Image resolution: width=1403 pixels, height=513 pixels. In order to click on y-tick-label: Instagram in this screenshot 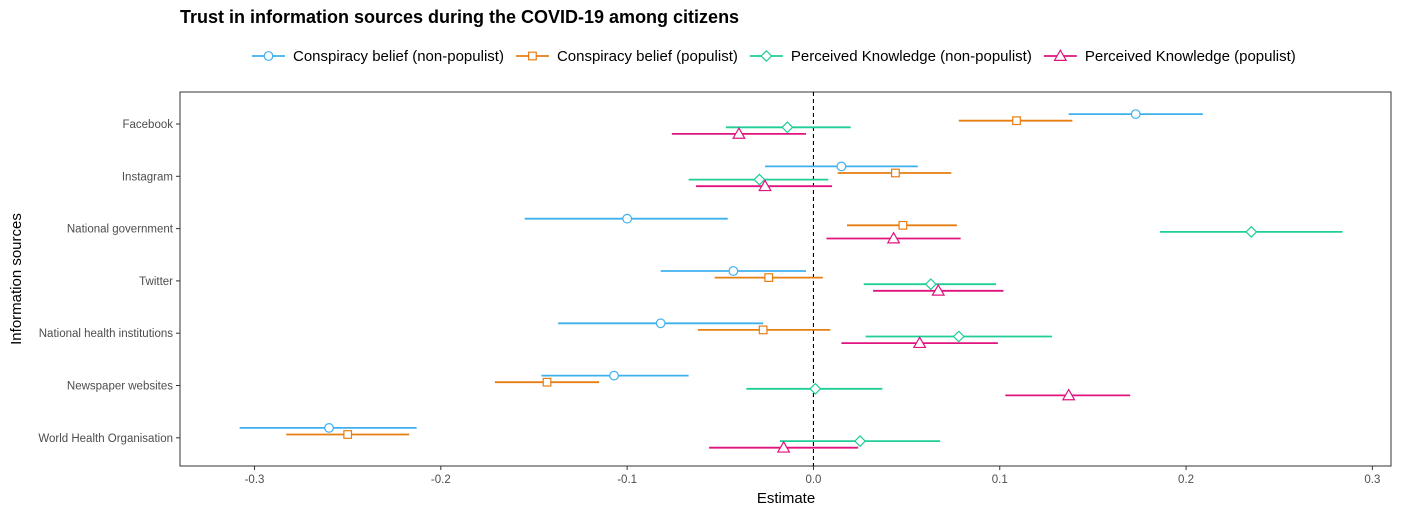, I will do `click(147, 177)`.